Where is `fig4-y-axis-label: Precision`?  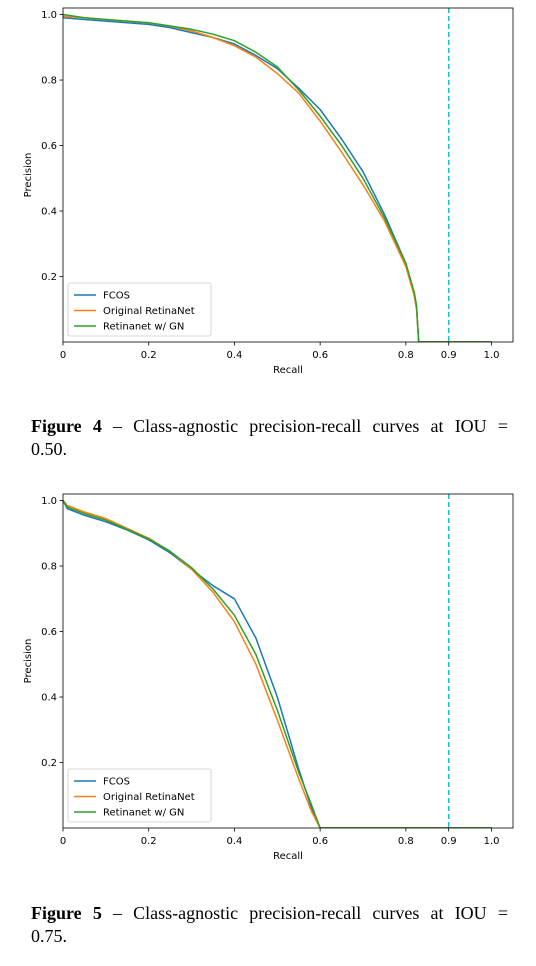
fig4-y-axis-label: Precision is located at coordinates (28, 175).